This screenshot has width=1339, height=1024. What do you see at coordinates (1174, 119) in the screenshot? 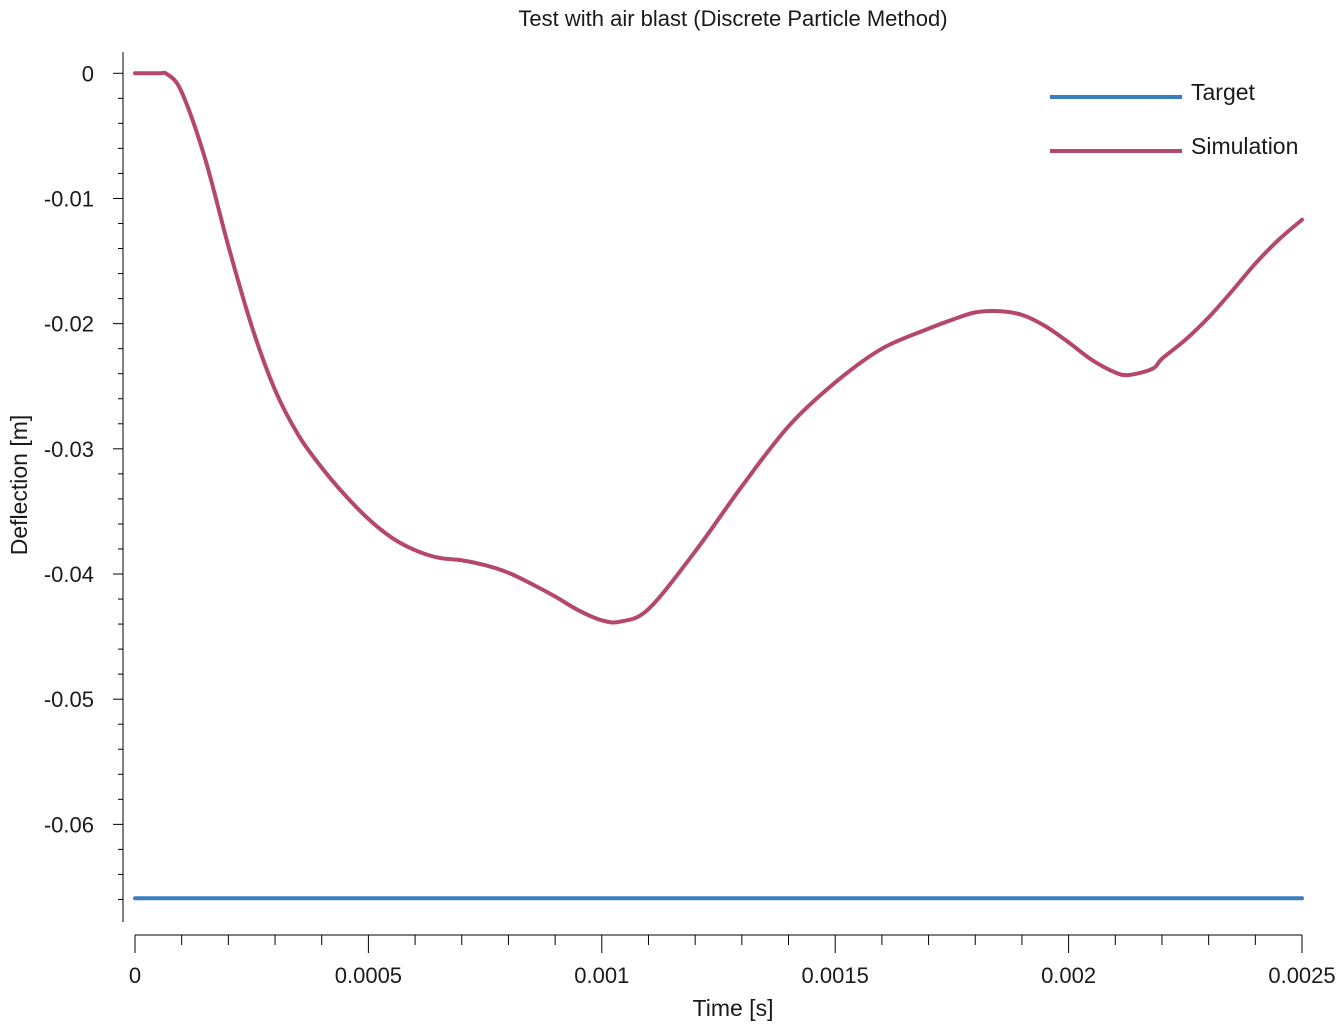
I see `legend: Target Simulation` at bounding box center [1174, 119].